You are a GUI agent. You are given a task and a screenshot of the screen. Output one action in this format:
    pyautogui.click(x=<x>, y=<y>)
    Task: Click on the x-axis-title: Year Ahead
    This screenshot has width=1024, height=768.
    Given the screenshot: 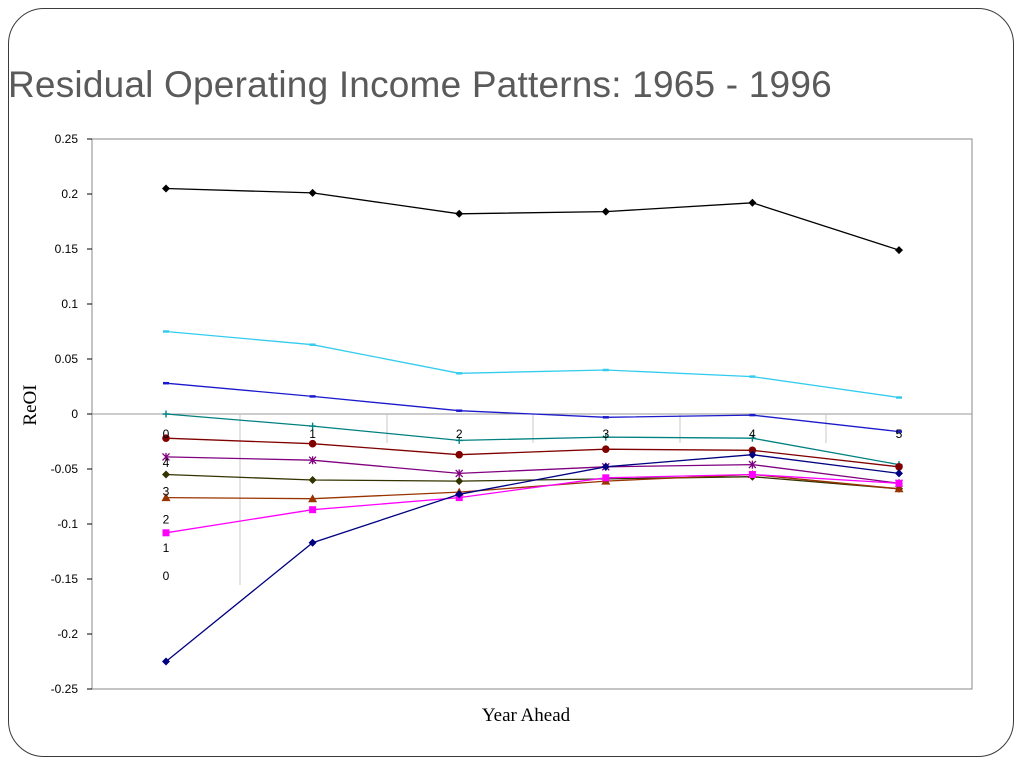 What is the action you would take?
    pyautogui.click(x=526, y=715)
    